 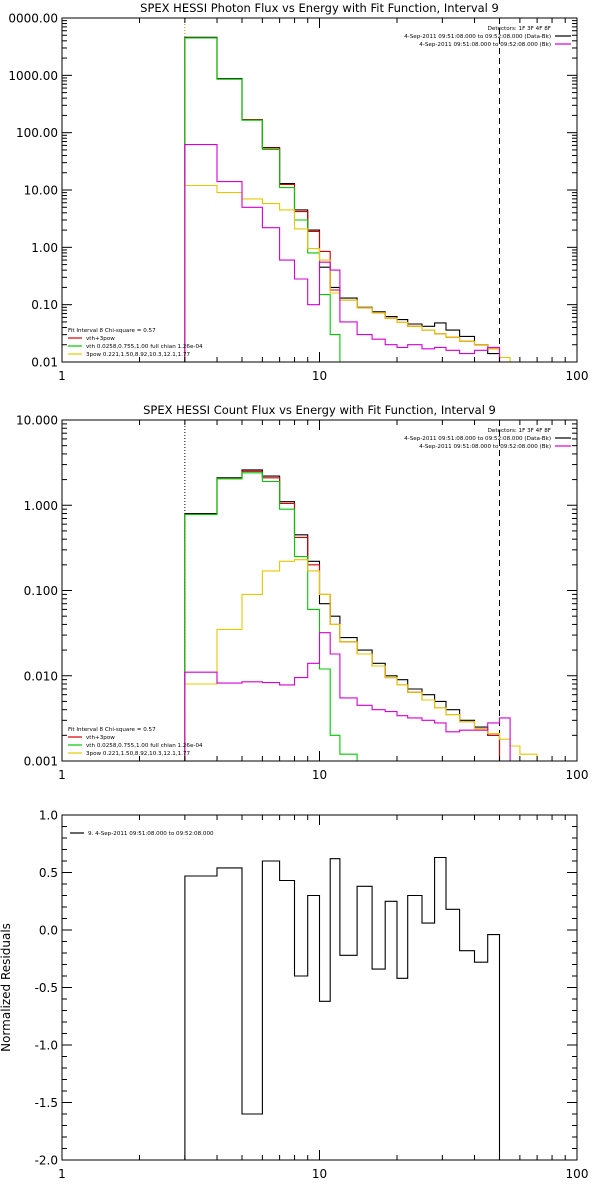 What do you see at coordinates (46, 1103) in the screenshot?
I see `y-tick-label: -1.5` at bounding box center [46, 1103].